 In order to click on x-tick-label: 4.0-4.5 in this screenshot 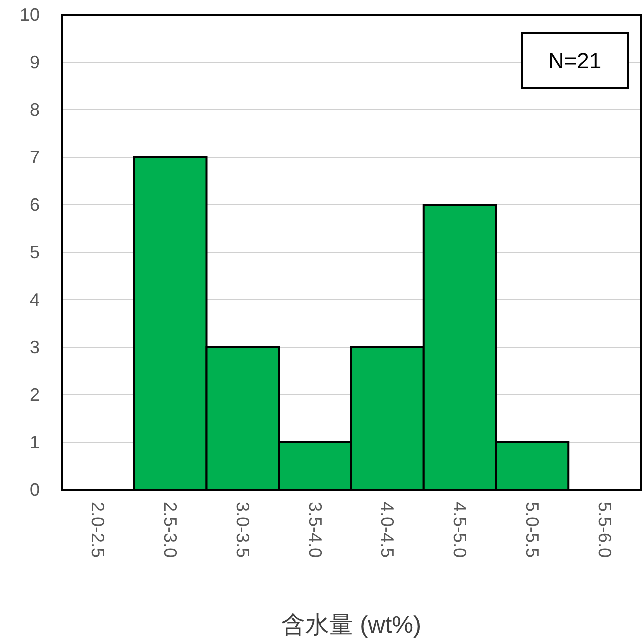, I will do `click(388, 530)`.